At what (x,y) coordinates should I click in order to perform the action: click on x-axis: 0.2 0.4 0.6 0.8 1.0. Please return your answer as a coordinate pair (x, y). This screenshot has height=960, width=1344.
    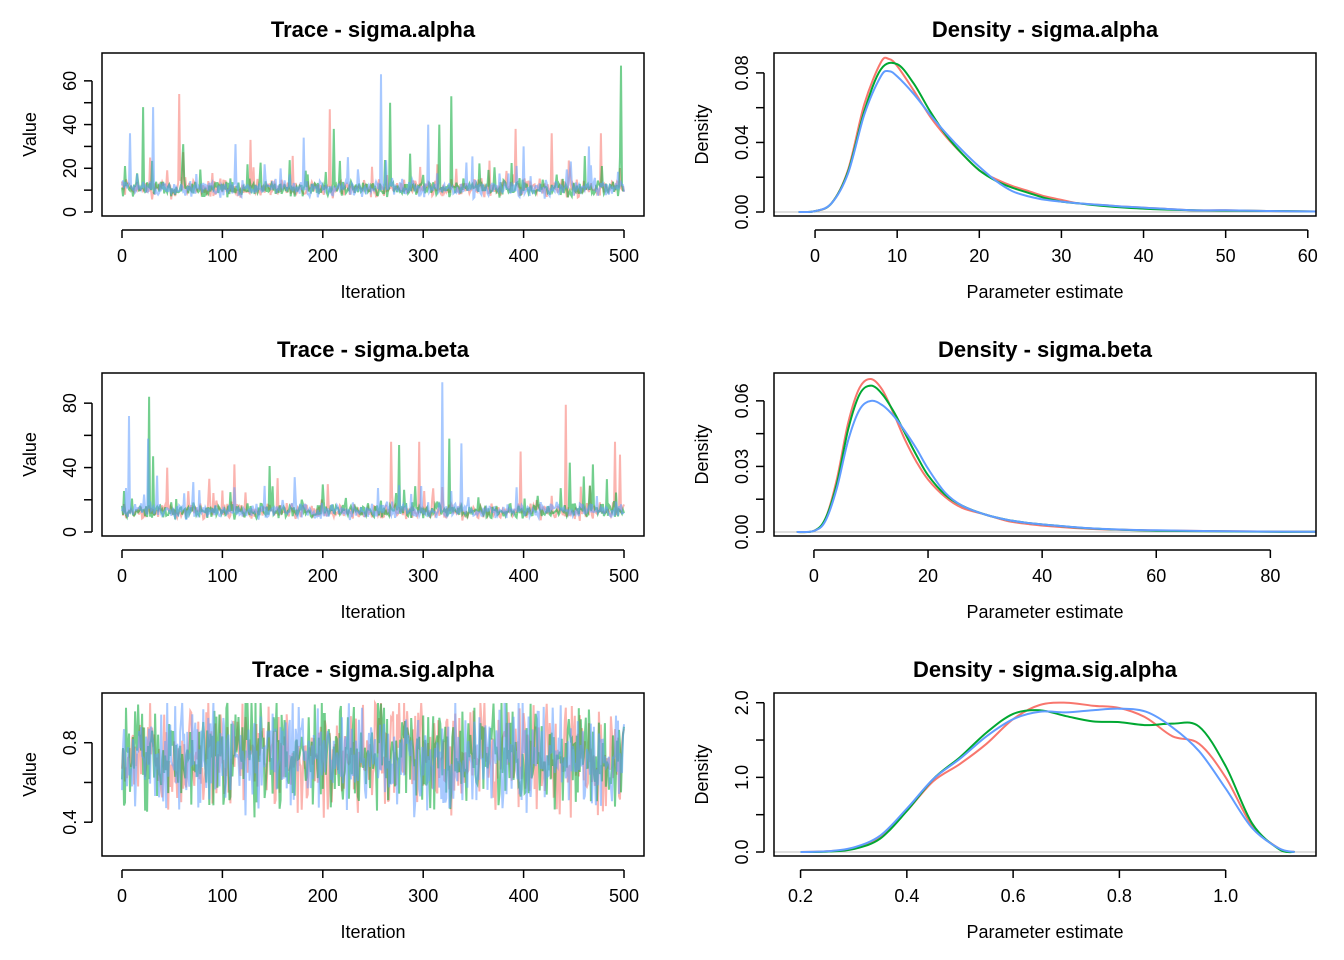
    Looking at the image, I should click on (1013, 887).